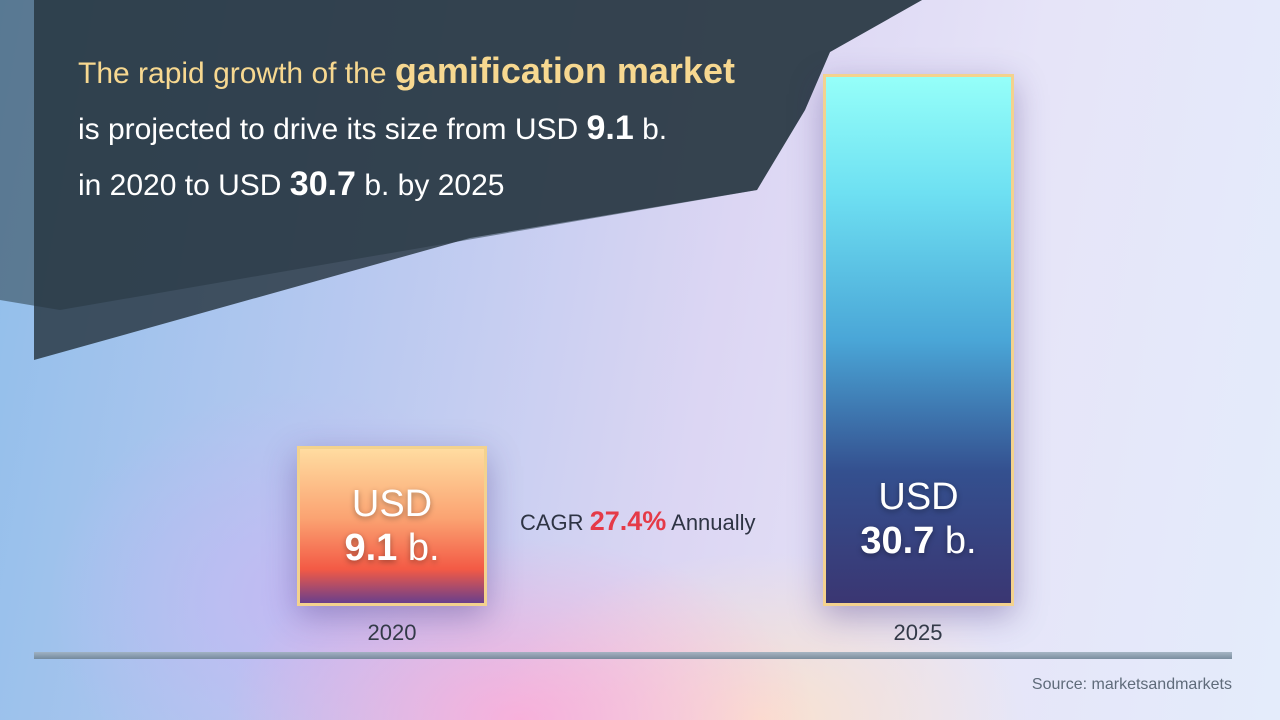 The image size is (1280, 720). I want to click on cagr-value: 27.4%, so click(628, 521).